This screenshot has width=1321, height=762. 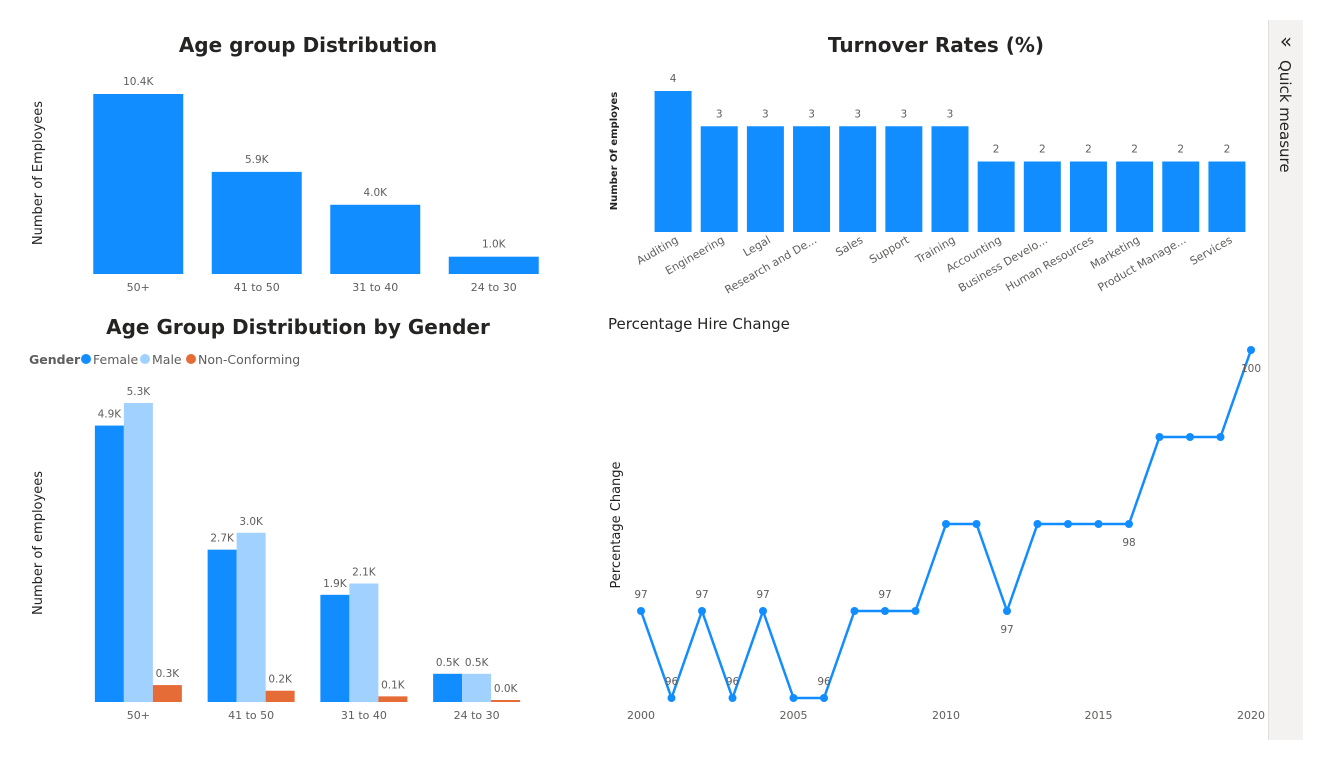 I want to click on hire-x-tick: 2020, so click(x=1251, y=715).